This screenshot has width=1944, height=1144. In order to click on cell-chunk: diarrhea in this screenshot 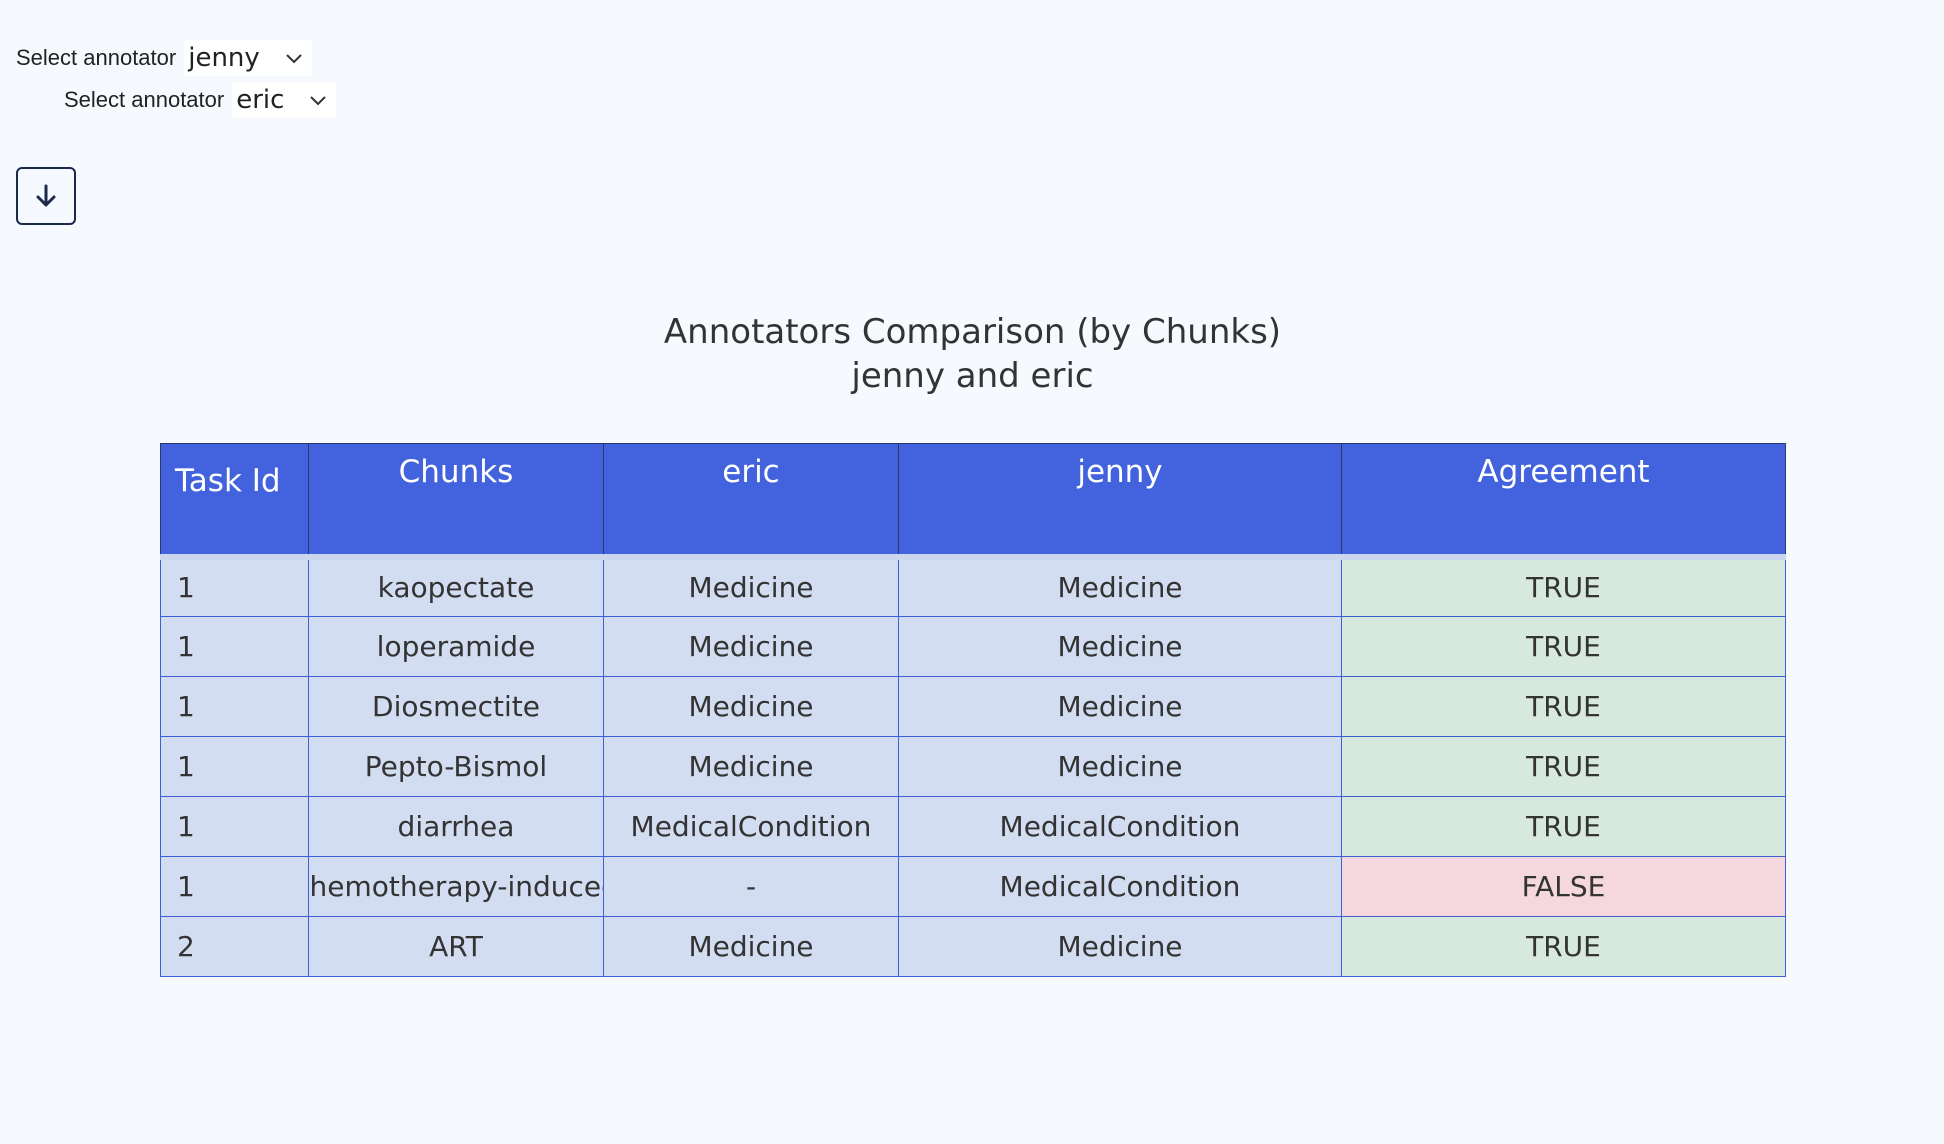, I will do `click(456, 826)`.